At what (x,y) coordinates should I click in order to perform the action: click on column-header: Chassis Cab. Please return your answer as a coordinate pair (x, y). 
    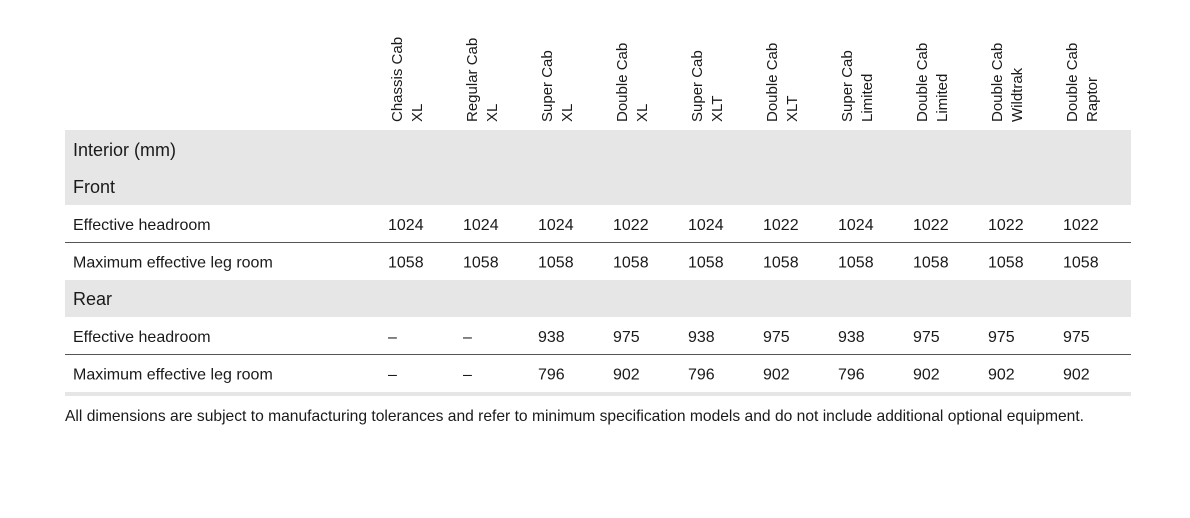
    Looking at the image, I should click on (397, 79).